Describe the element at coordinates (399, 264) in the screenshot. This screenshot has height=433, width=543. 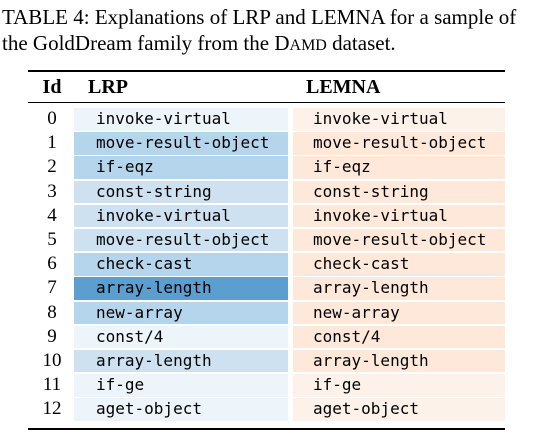
I see `lemna-cell: check-cast` at that location.